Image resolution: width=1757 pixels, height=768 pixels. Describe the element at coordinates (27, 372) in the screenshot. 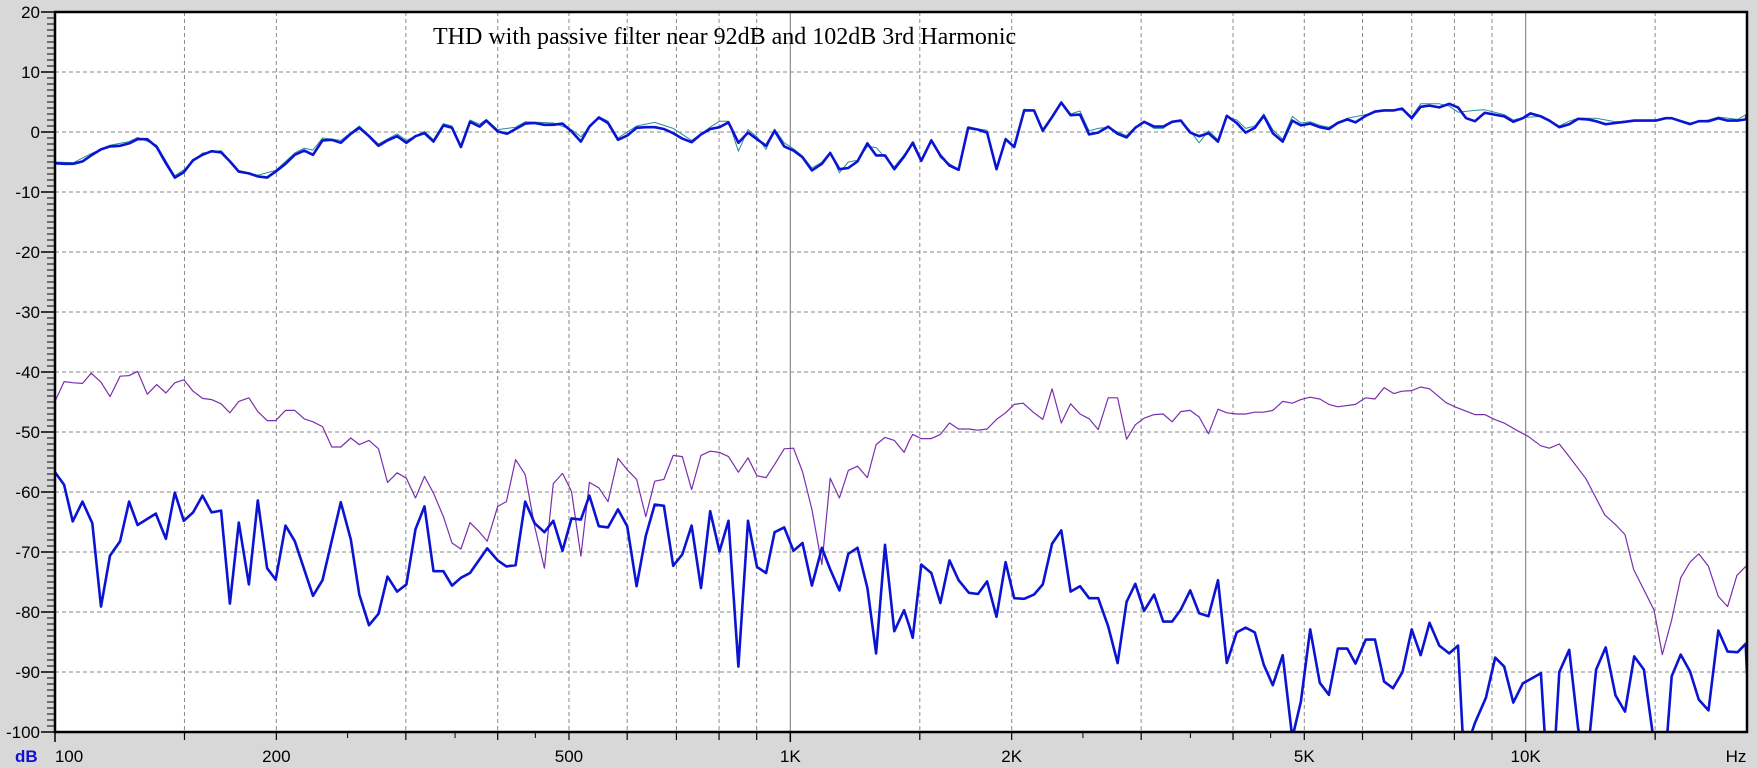

I see `y-tick-label: -40` at that location.